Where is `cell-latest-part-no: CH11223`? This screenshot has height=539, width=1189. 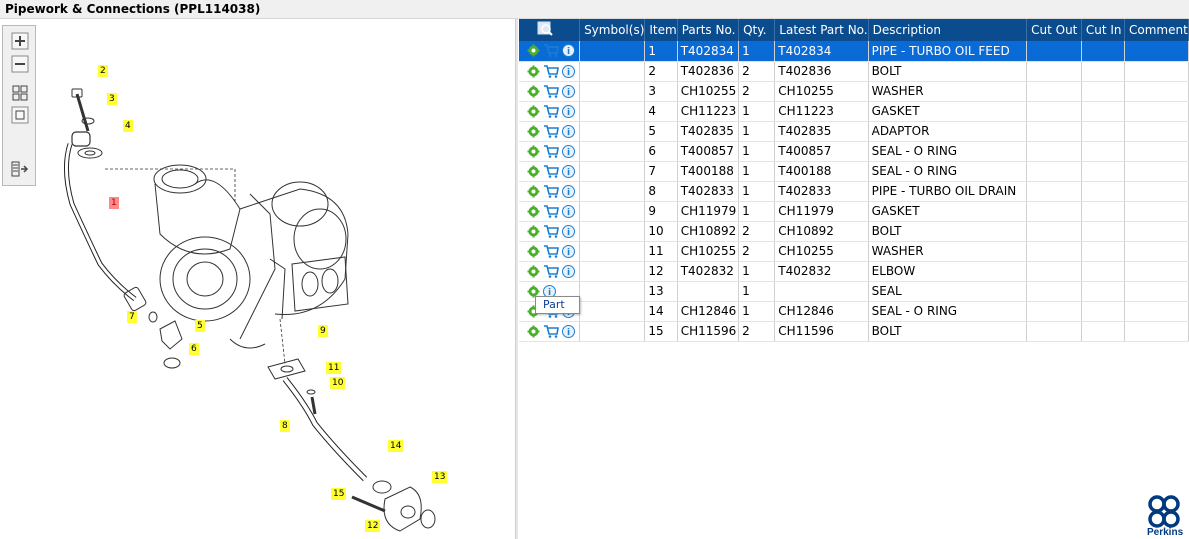 cell-latest-part-no: CH11223 is located at coordinates (821, 111).